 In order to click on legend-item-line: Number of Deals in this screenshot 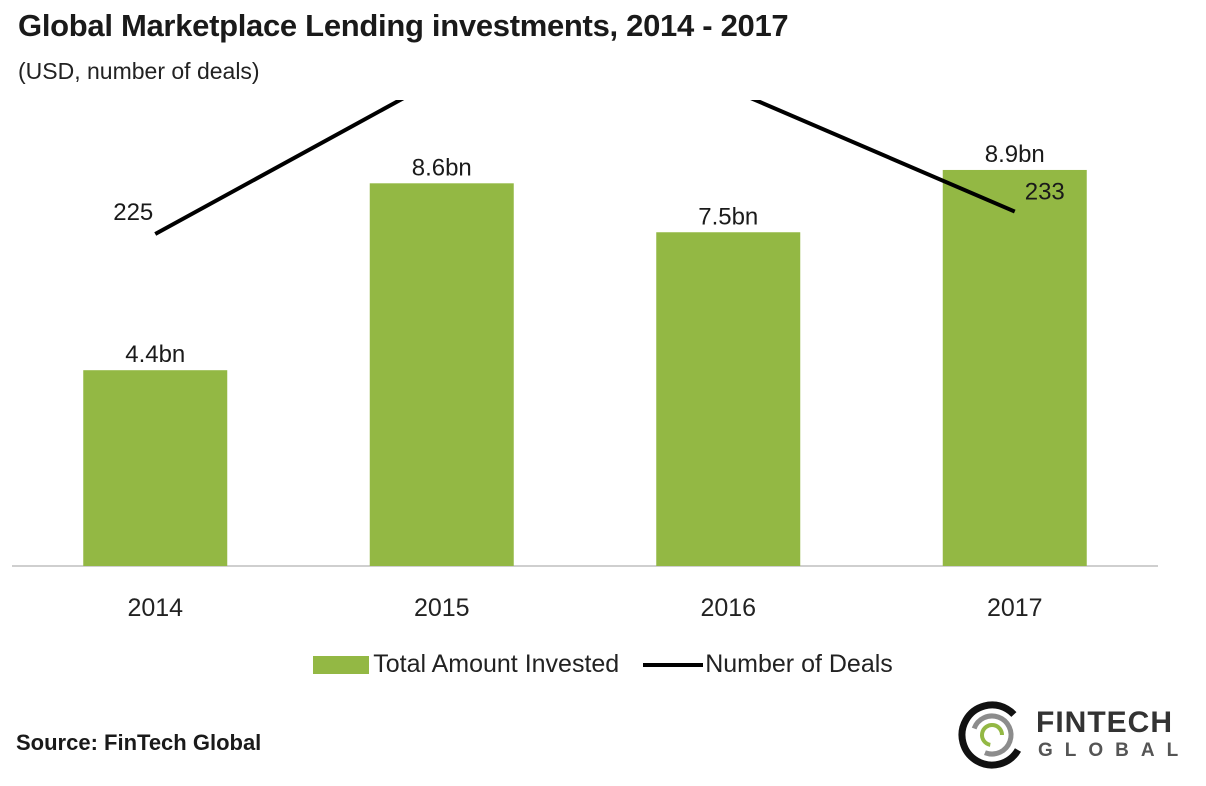, I will do `click(768, 664)`.